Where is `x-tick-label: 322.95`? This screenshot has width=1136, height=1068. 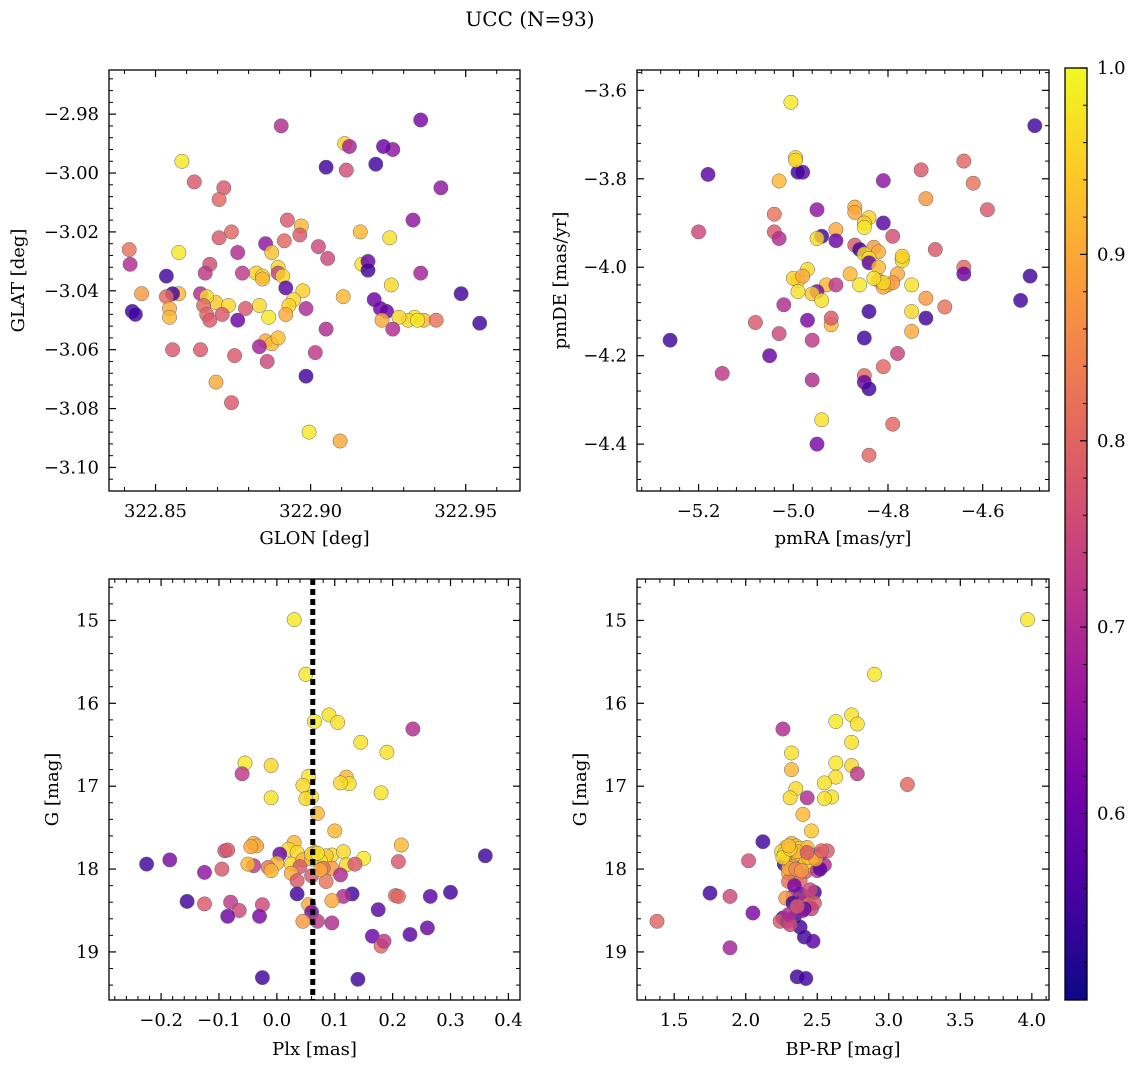
x-tick-label: 322.95 is located at coordinates (465, 511).